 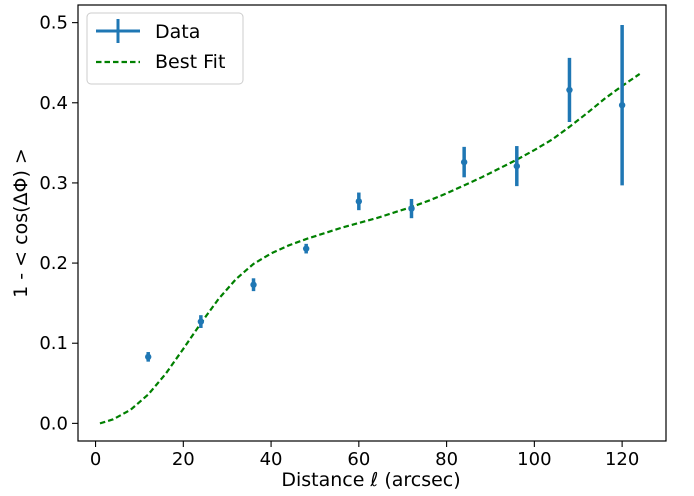 What do you see at coordinates (183, 459) in the screenshot?
I see `x-tick-label: 20` at bounding box center [183, 459].